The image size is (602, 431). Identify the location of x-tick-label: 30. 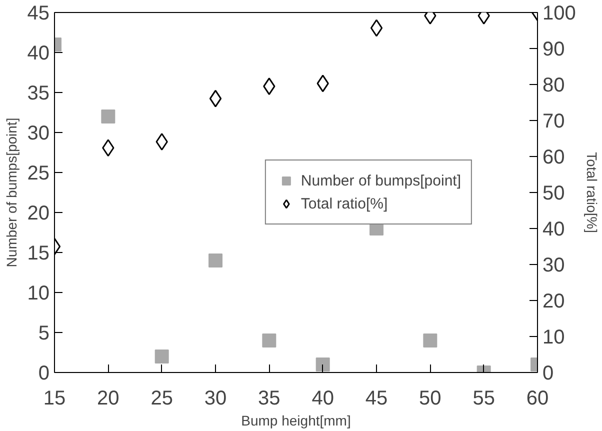
(215, 399).